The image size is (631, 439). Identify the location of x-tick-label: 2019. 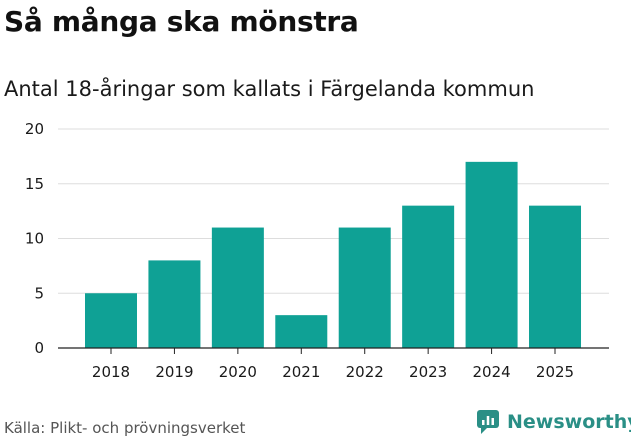
(174, 372).